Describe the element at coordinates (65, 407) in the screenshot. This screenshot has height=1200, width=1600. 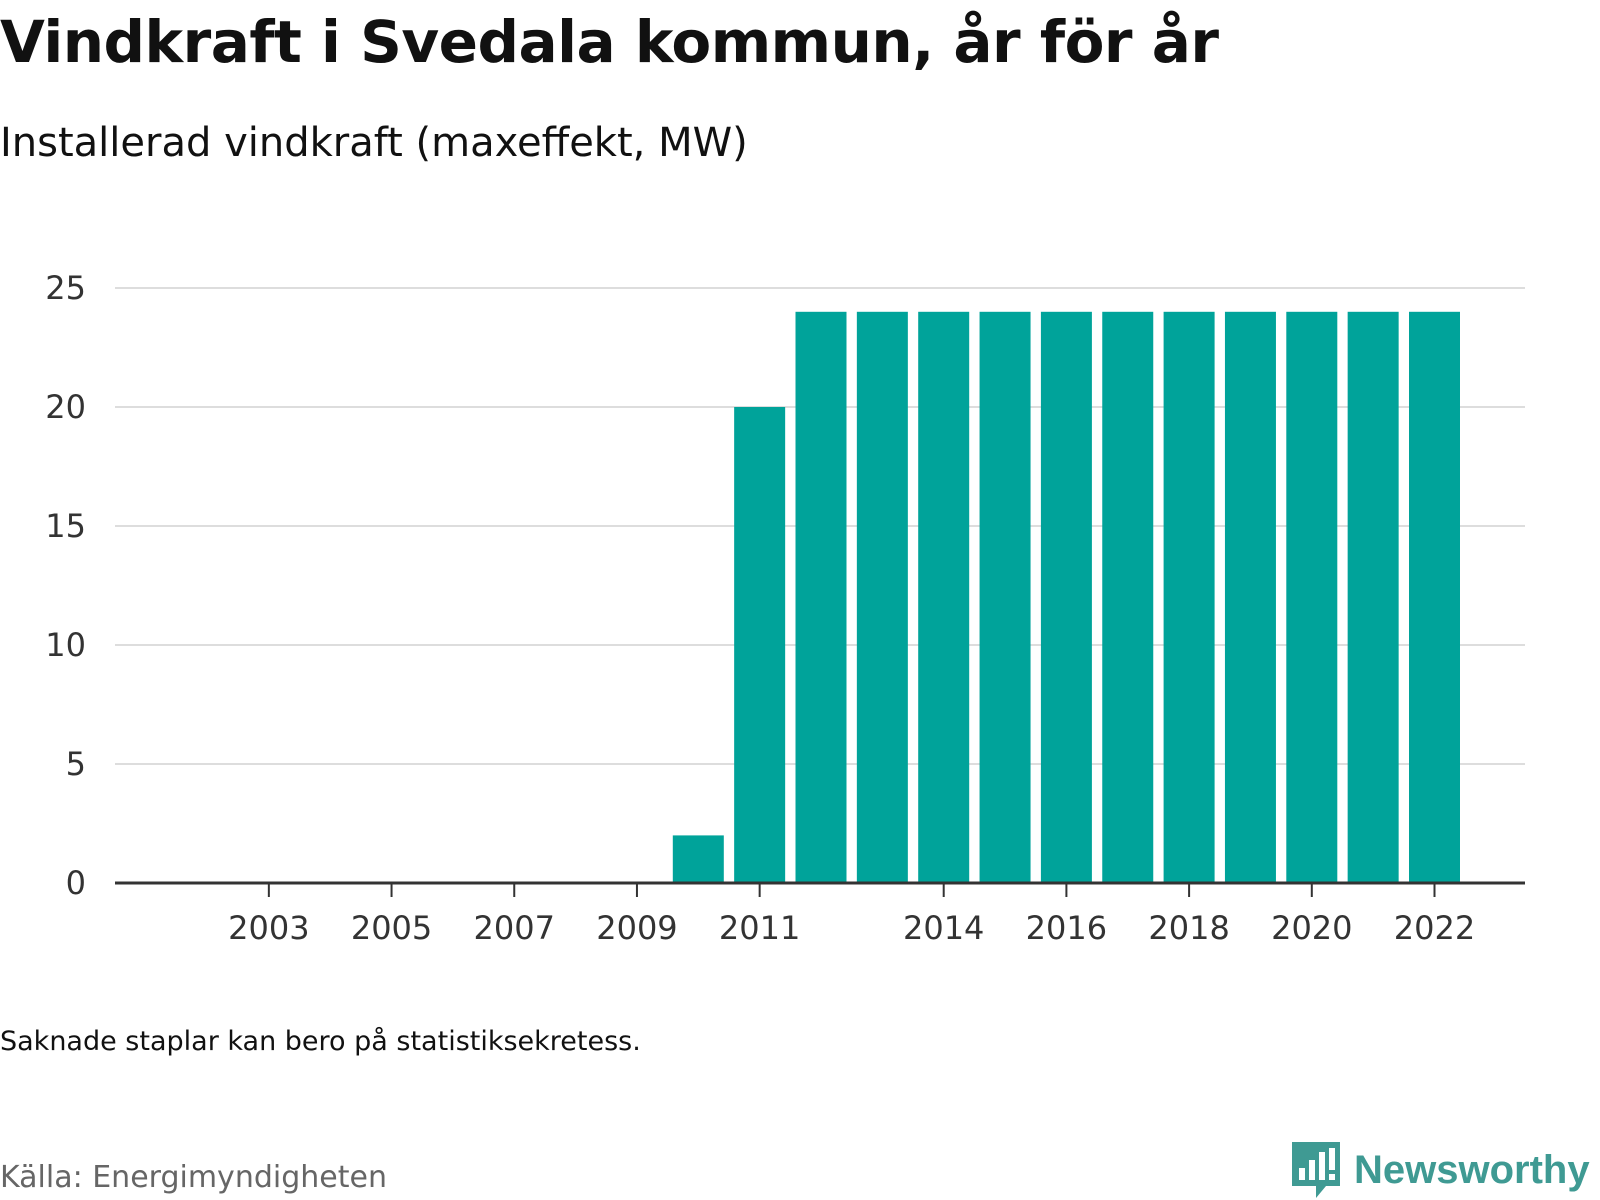
I see `y-tick-label: 20` at that location.